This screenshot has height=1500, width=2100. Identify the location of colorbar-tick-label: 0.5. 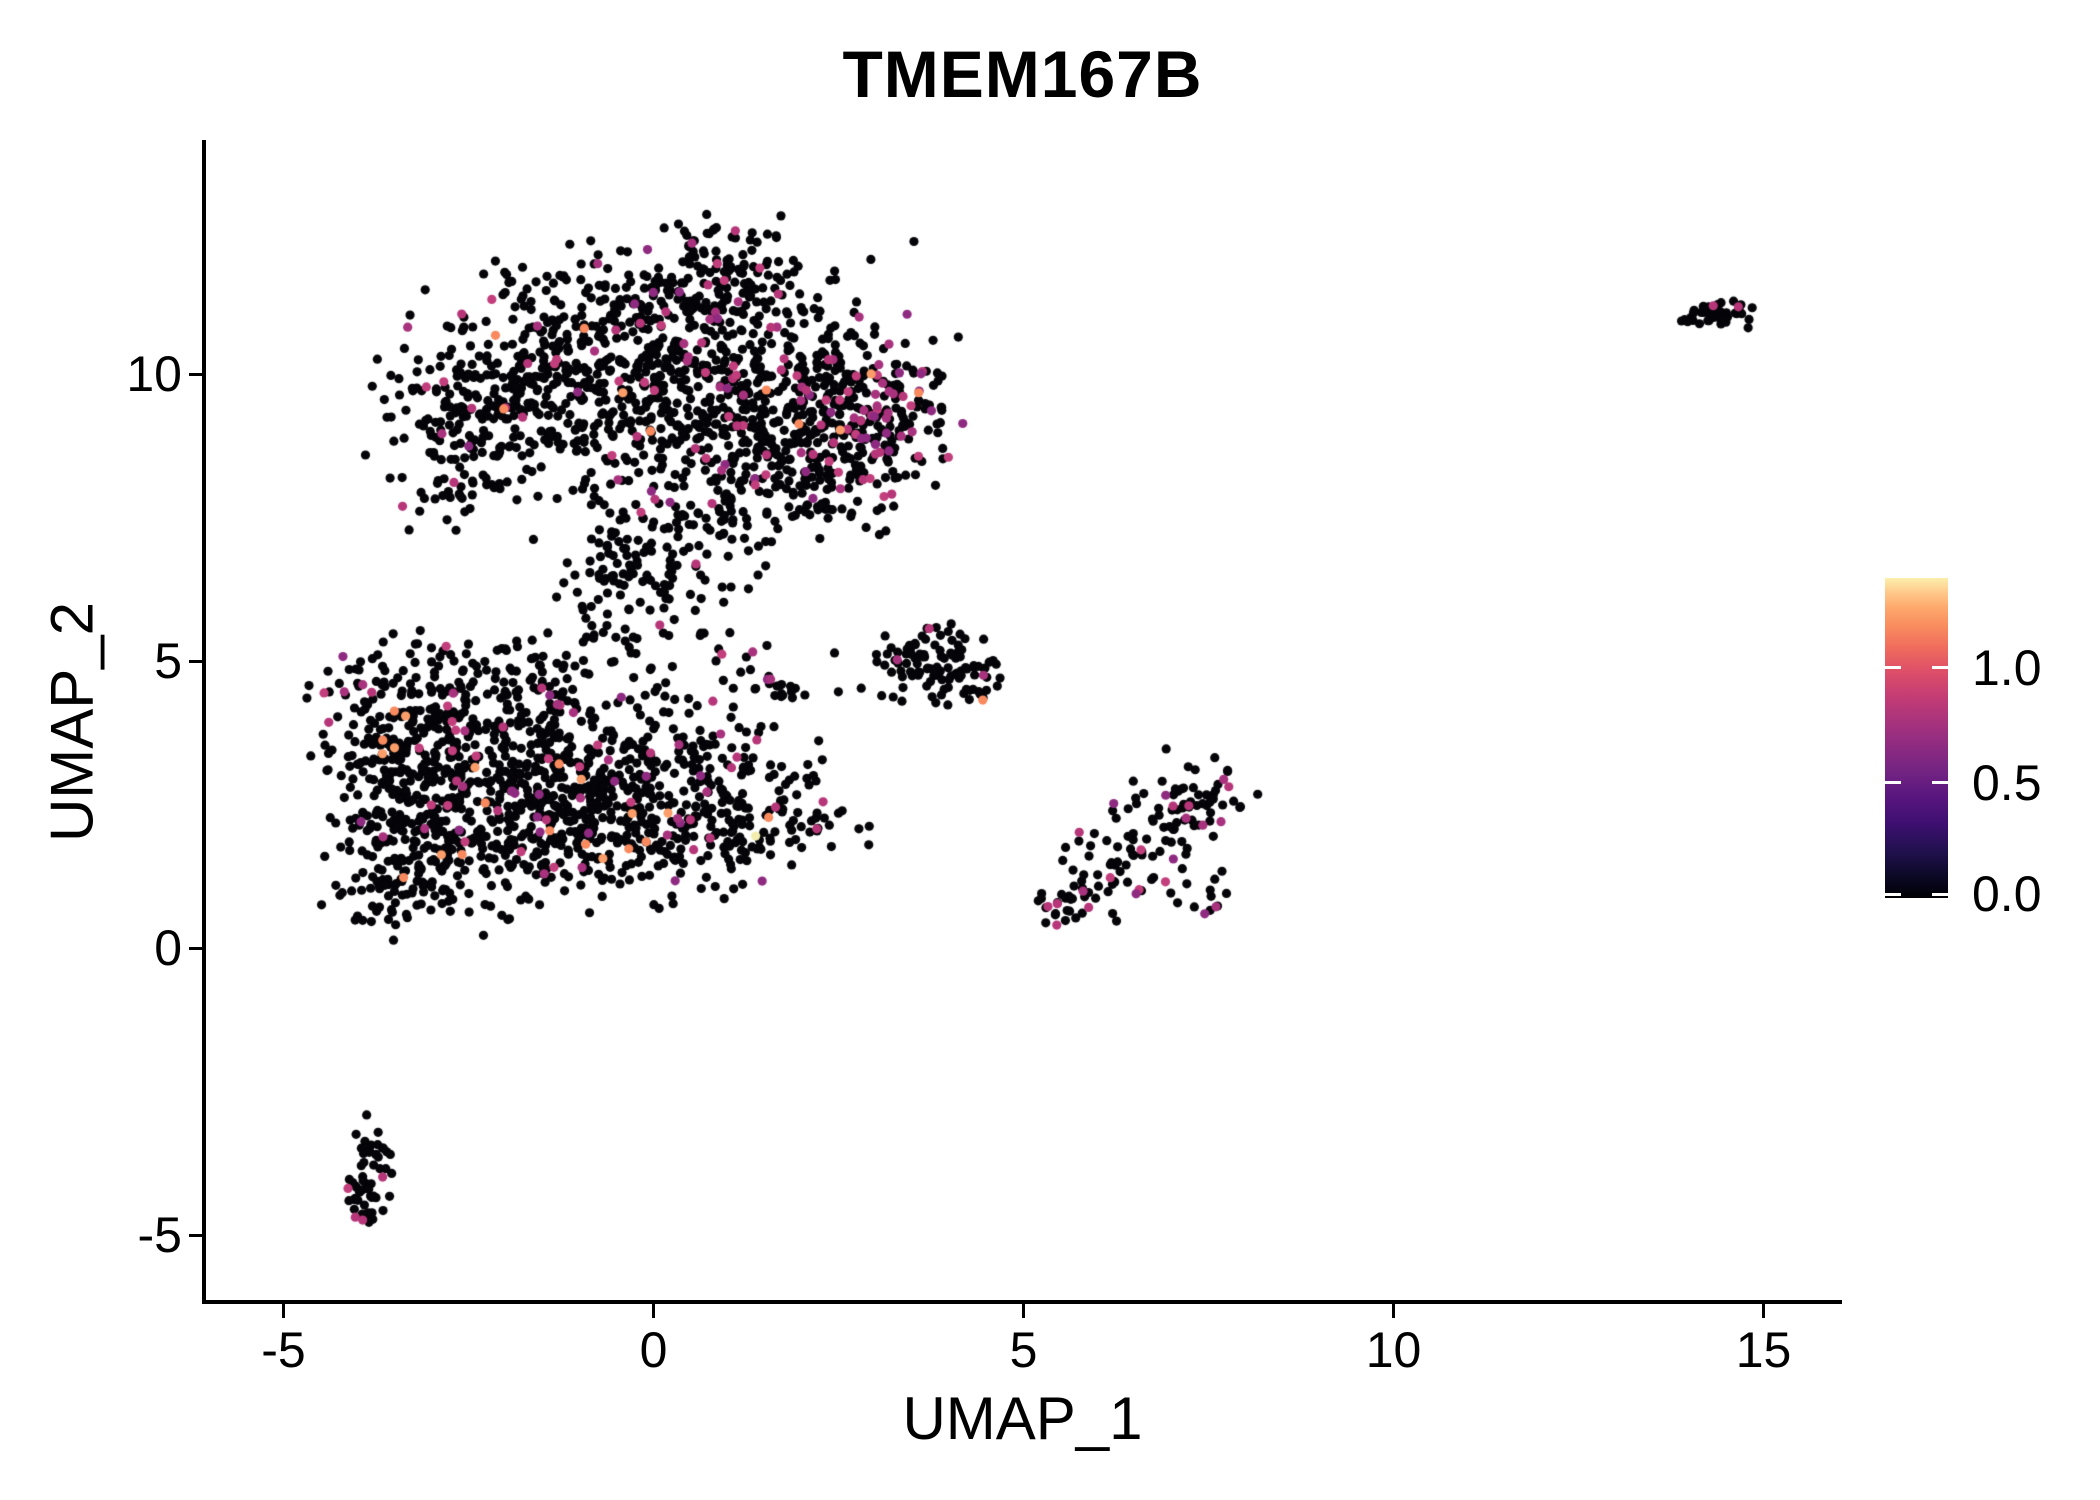
(2007, 782).